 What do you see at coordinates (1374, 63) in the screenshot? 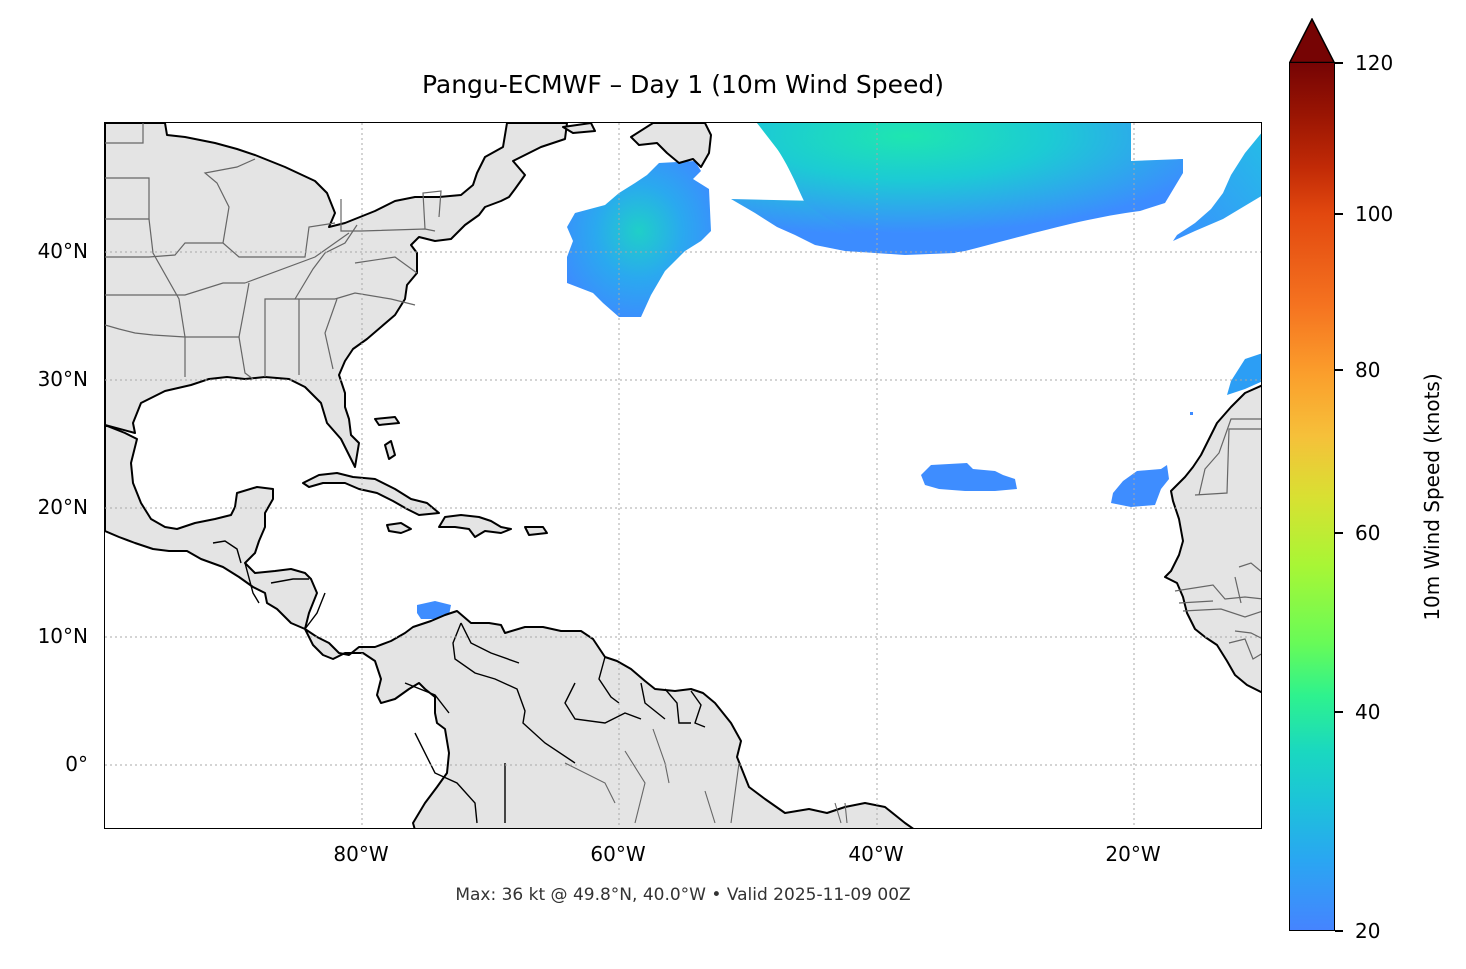
I see `colorbar-label-120: 120` at bounding box center [1374, 63].